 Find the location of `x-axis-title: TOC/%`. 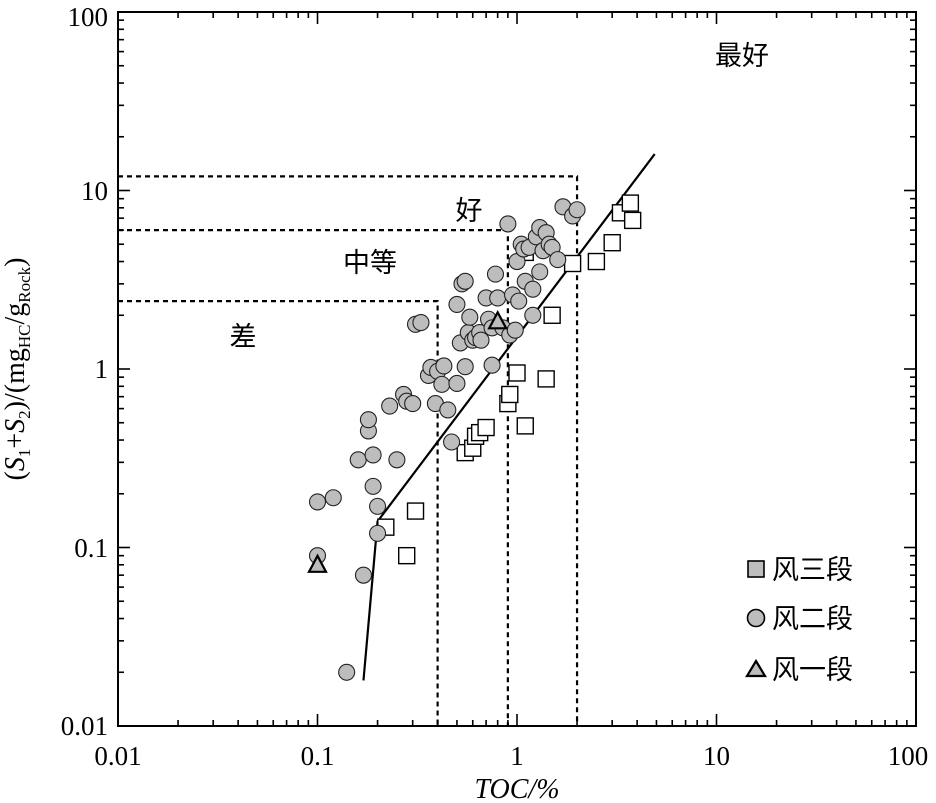

x-axis-title: TOC/% is located at coordinates (516, 788).